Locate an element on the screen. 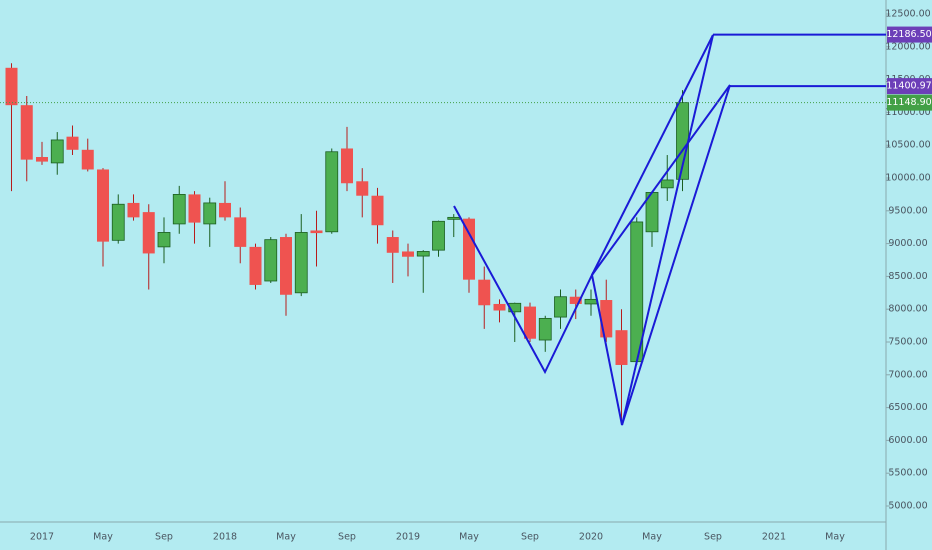 The height and width of the screenshot is (550, 932). x-tick-label: 2017 is located at coordinates (42, 537).